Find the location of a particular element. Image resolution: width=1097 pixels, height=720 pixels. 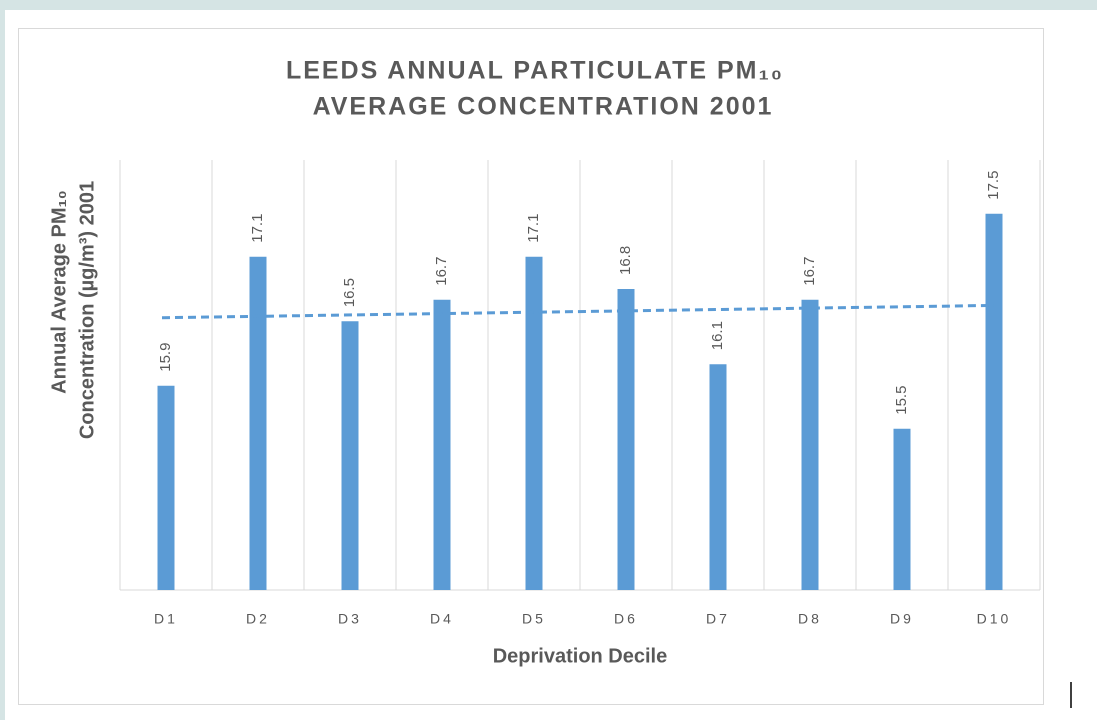

data-label: 15.5 is located at coordinates (901, 400).